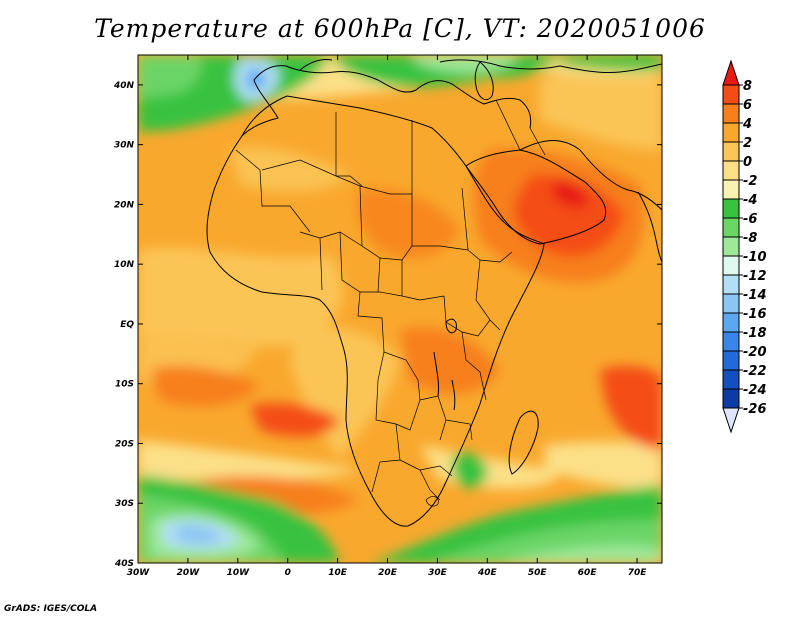 The width and height of the screenshot is (800, 618). What do you see at coordinates (747, 86) in the screenshot?
I see `colorbar-label: 8` at bounding box center [747, 86].